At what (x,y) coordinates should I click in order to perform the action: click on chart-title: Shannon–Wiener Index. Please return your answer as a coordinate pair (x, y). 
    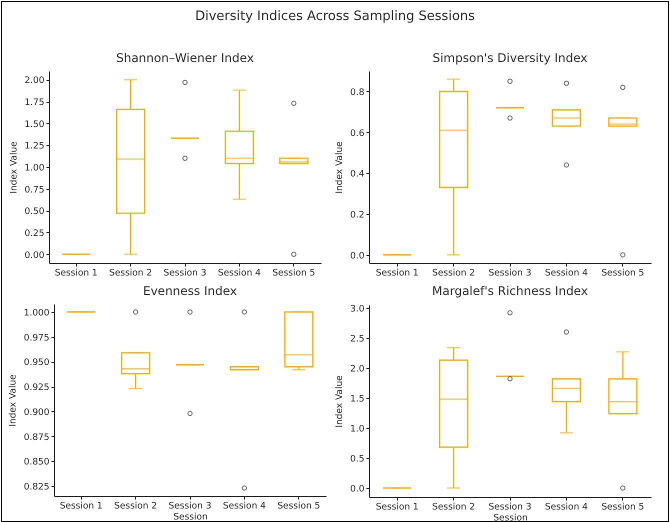
    Looking at the image, I should click on (185, 58).